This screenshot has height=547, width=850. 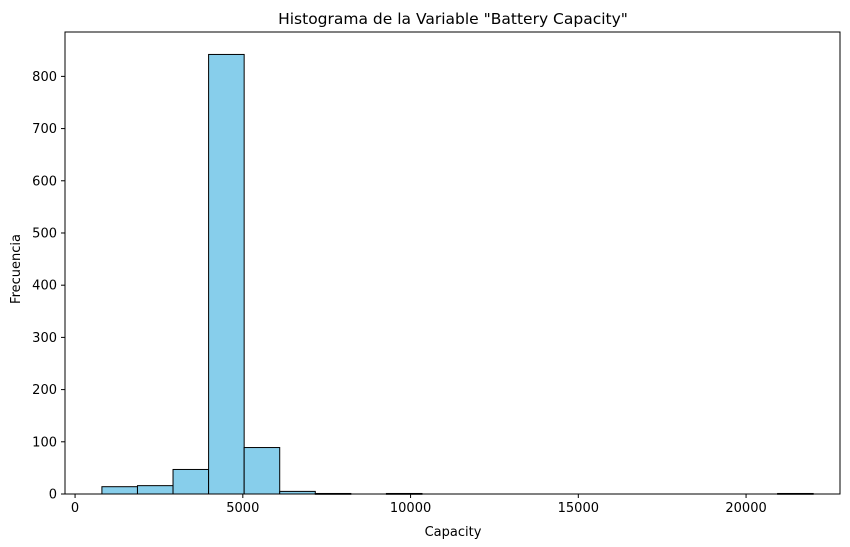 What do you see at coordinates (16, 269) in the screenshot?
I see `y-axis-label: Frecuencia` at bounding box center [16, 269].